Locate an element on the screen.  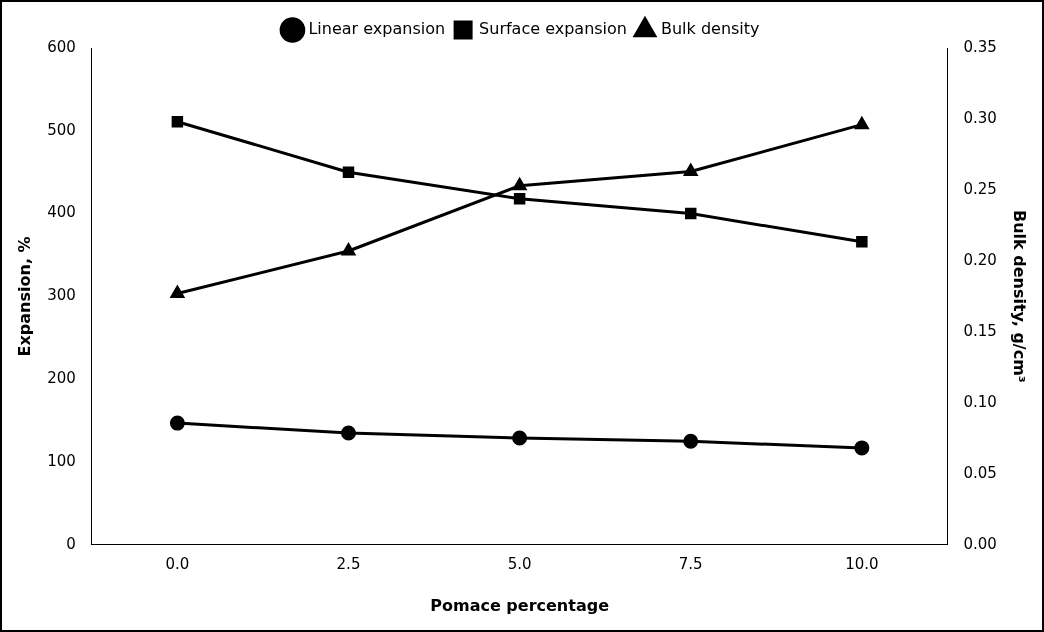
x-tick-label: 2.5 is located at coordinates (348, 563).